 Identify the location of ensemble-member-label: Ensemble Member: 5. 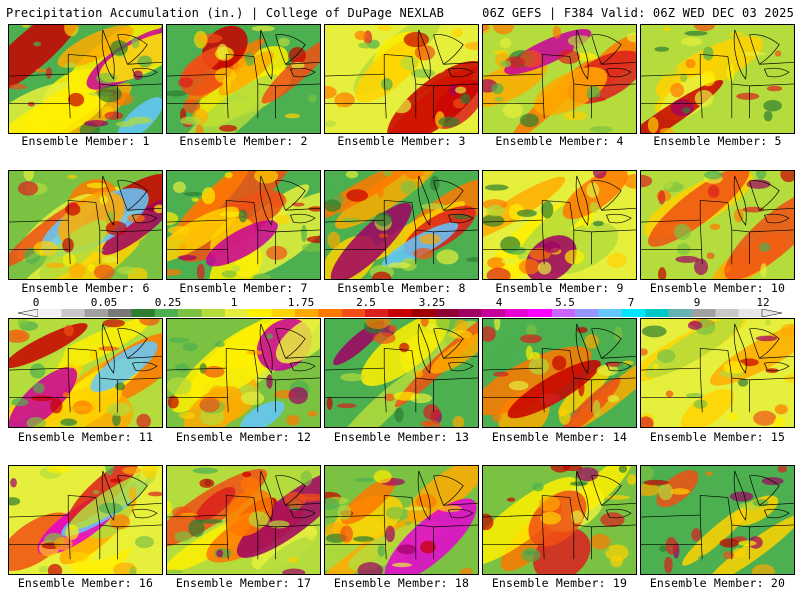
(717, 141).